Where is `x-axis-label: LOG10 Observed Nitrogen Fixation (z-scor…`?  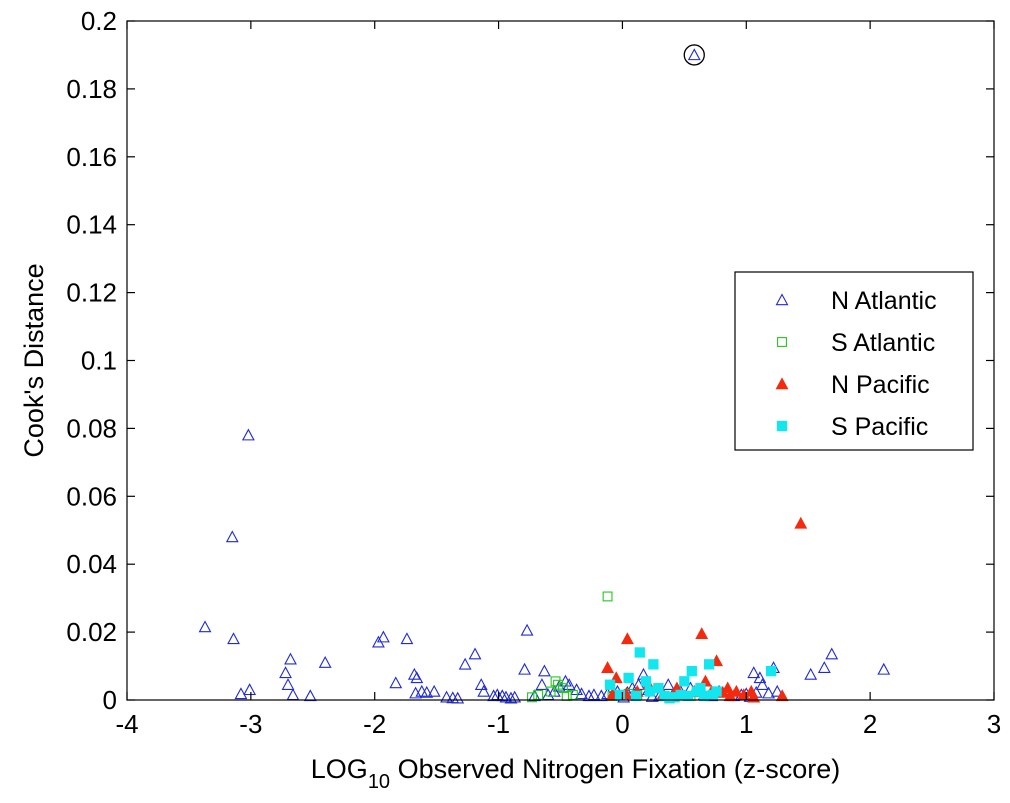 x-axis-label: LOG10 Observed Nitrogen Fixation (z-scor… is located at coordinates (575, 773).